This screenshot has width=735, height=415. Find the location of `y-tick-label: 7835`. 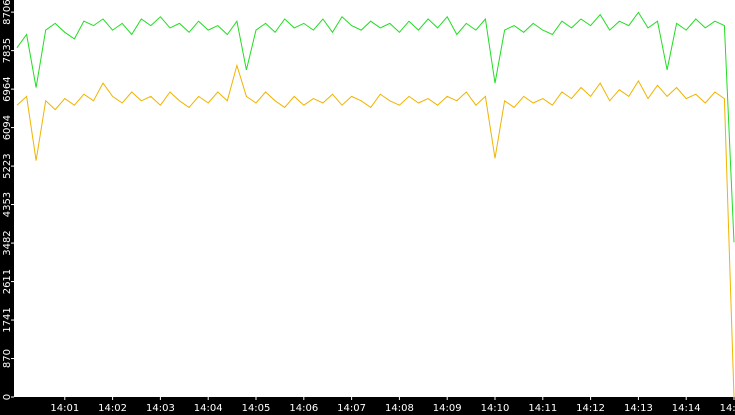

y-tick-label: 7835 is located at coordinates (7, 50).